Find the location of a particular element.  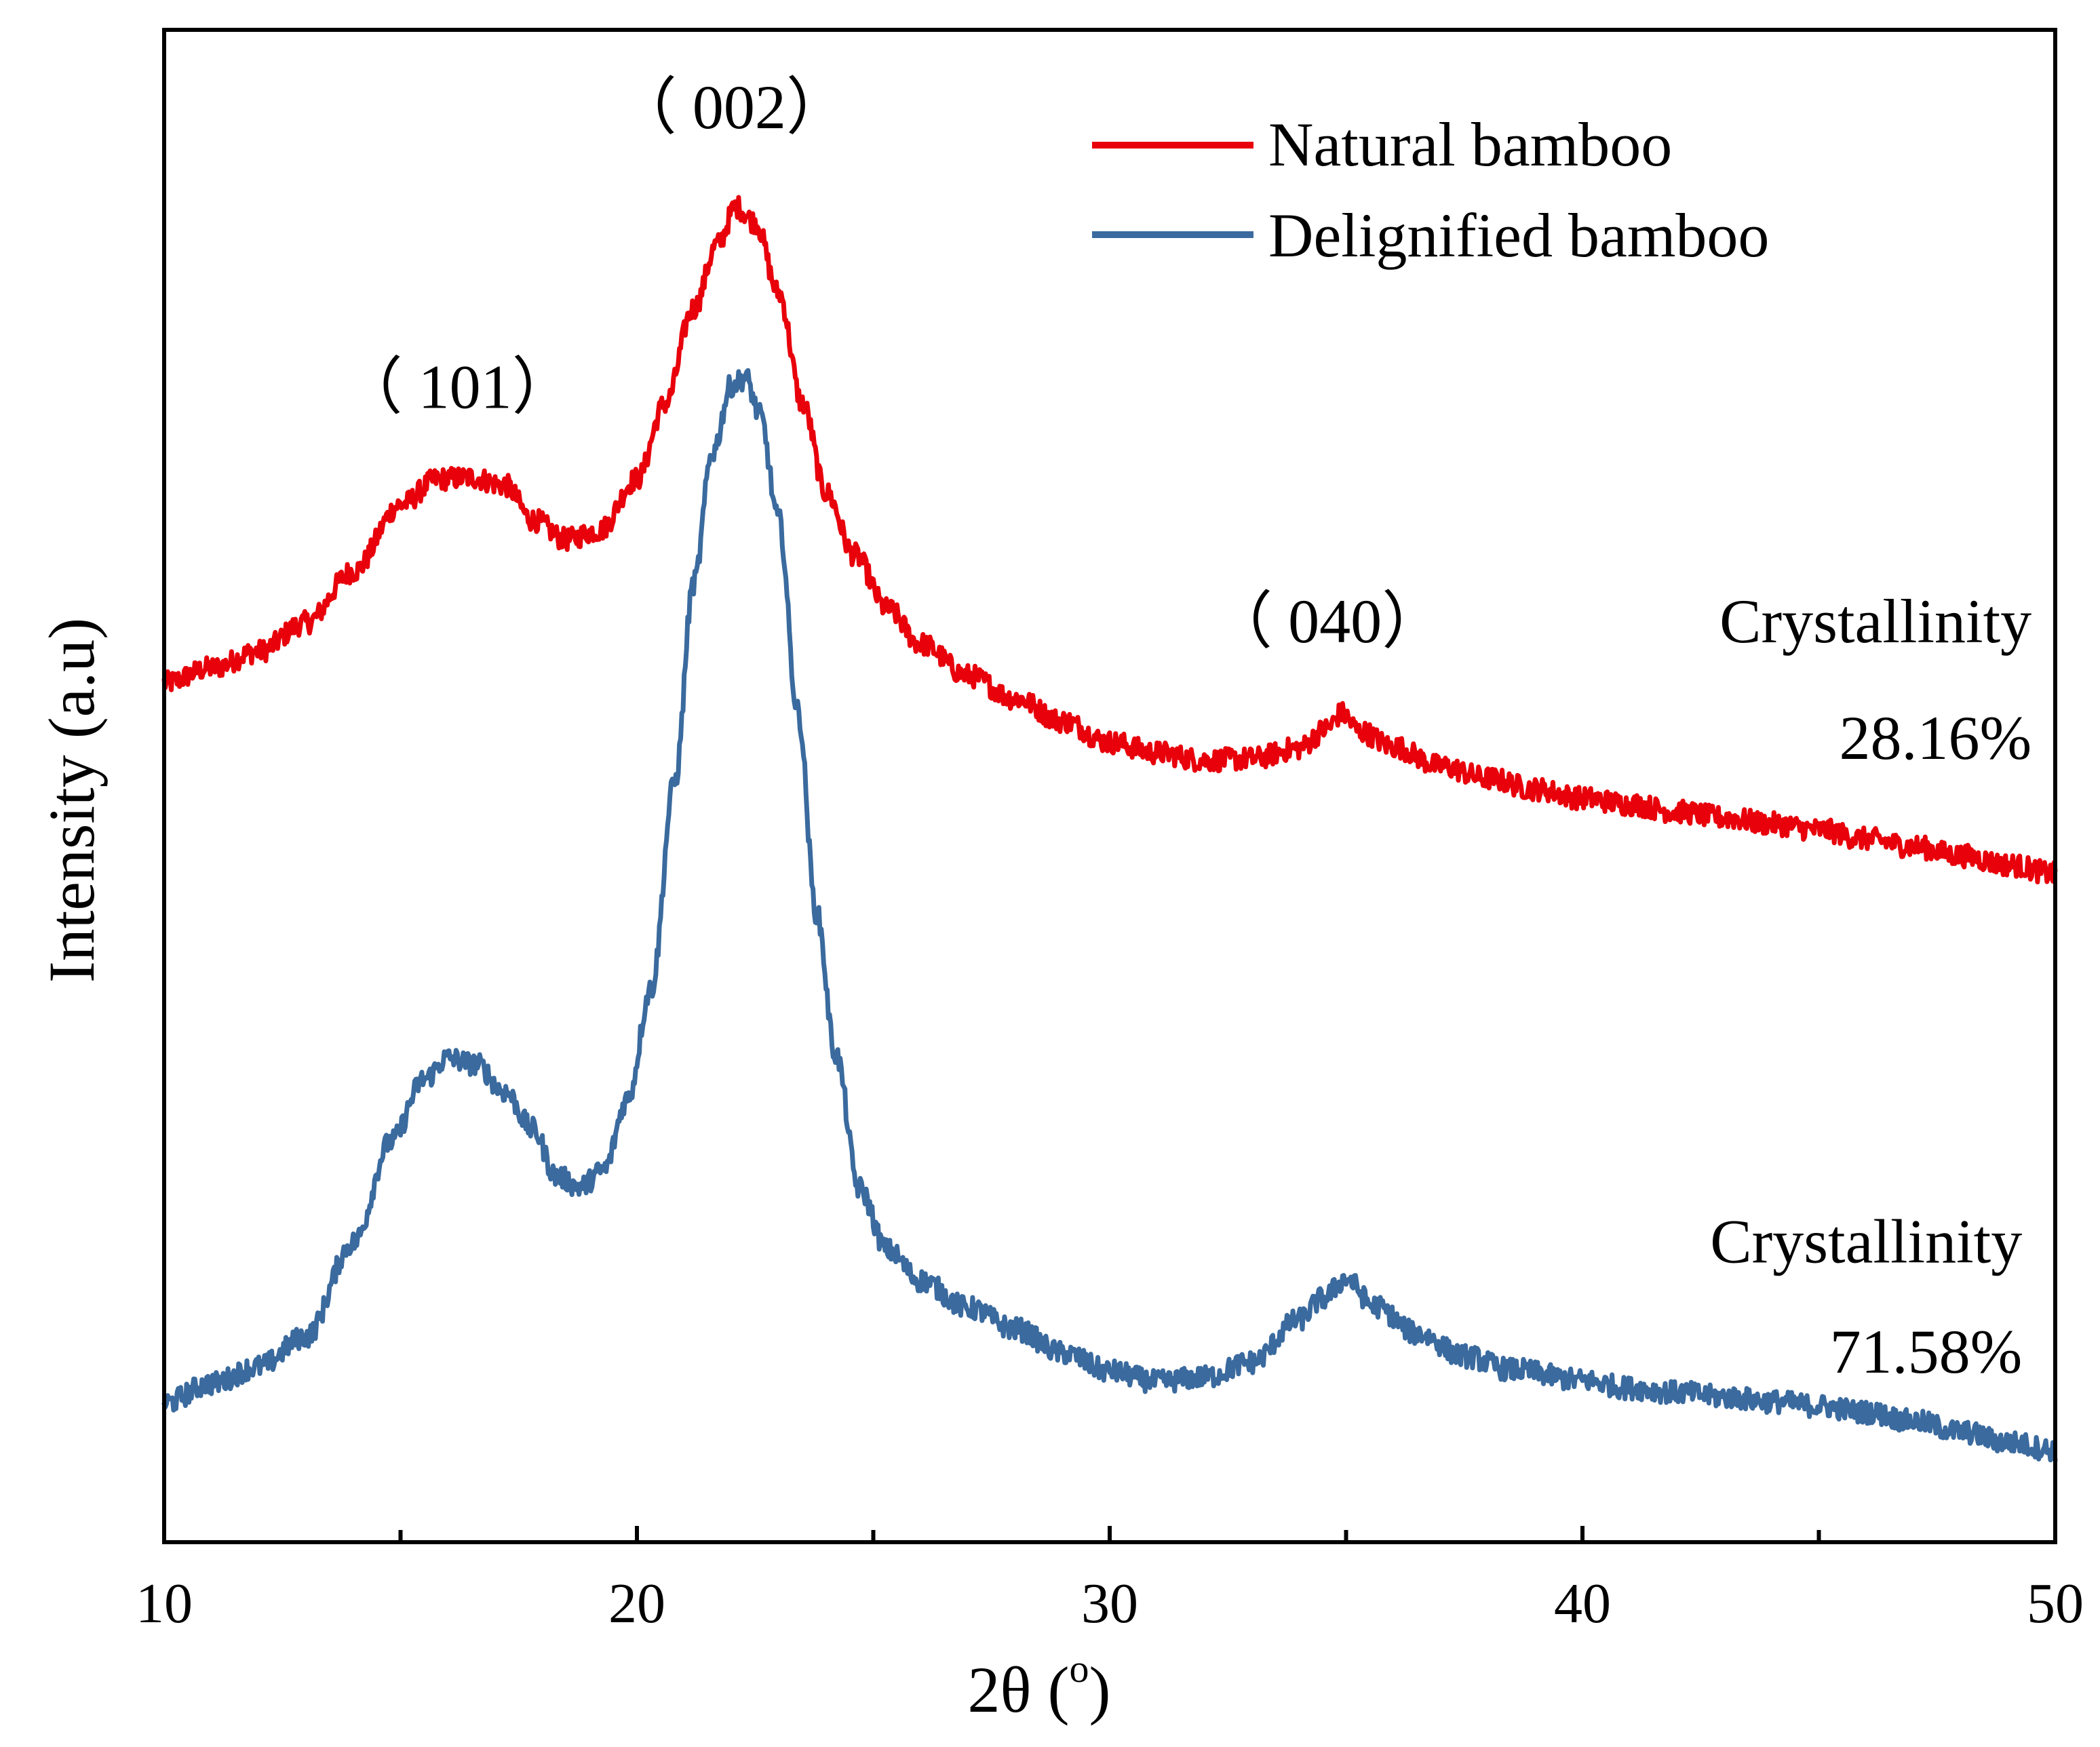

x-tick-label-30: 30 is located at coordinates (1109, 1604).